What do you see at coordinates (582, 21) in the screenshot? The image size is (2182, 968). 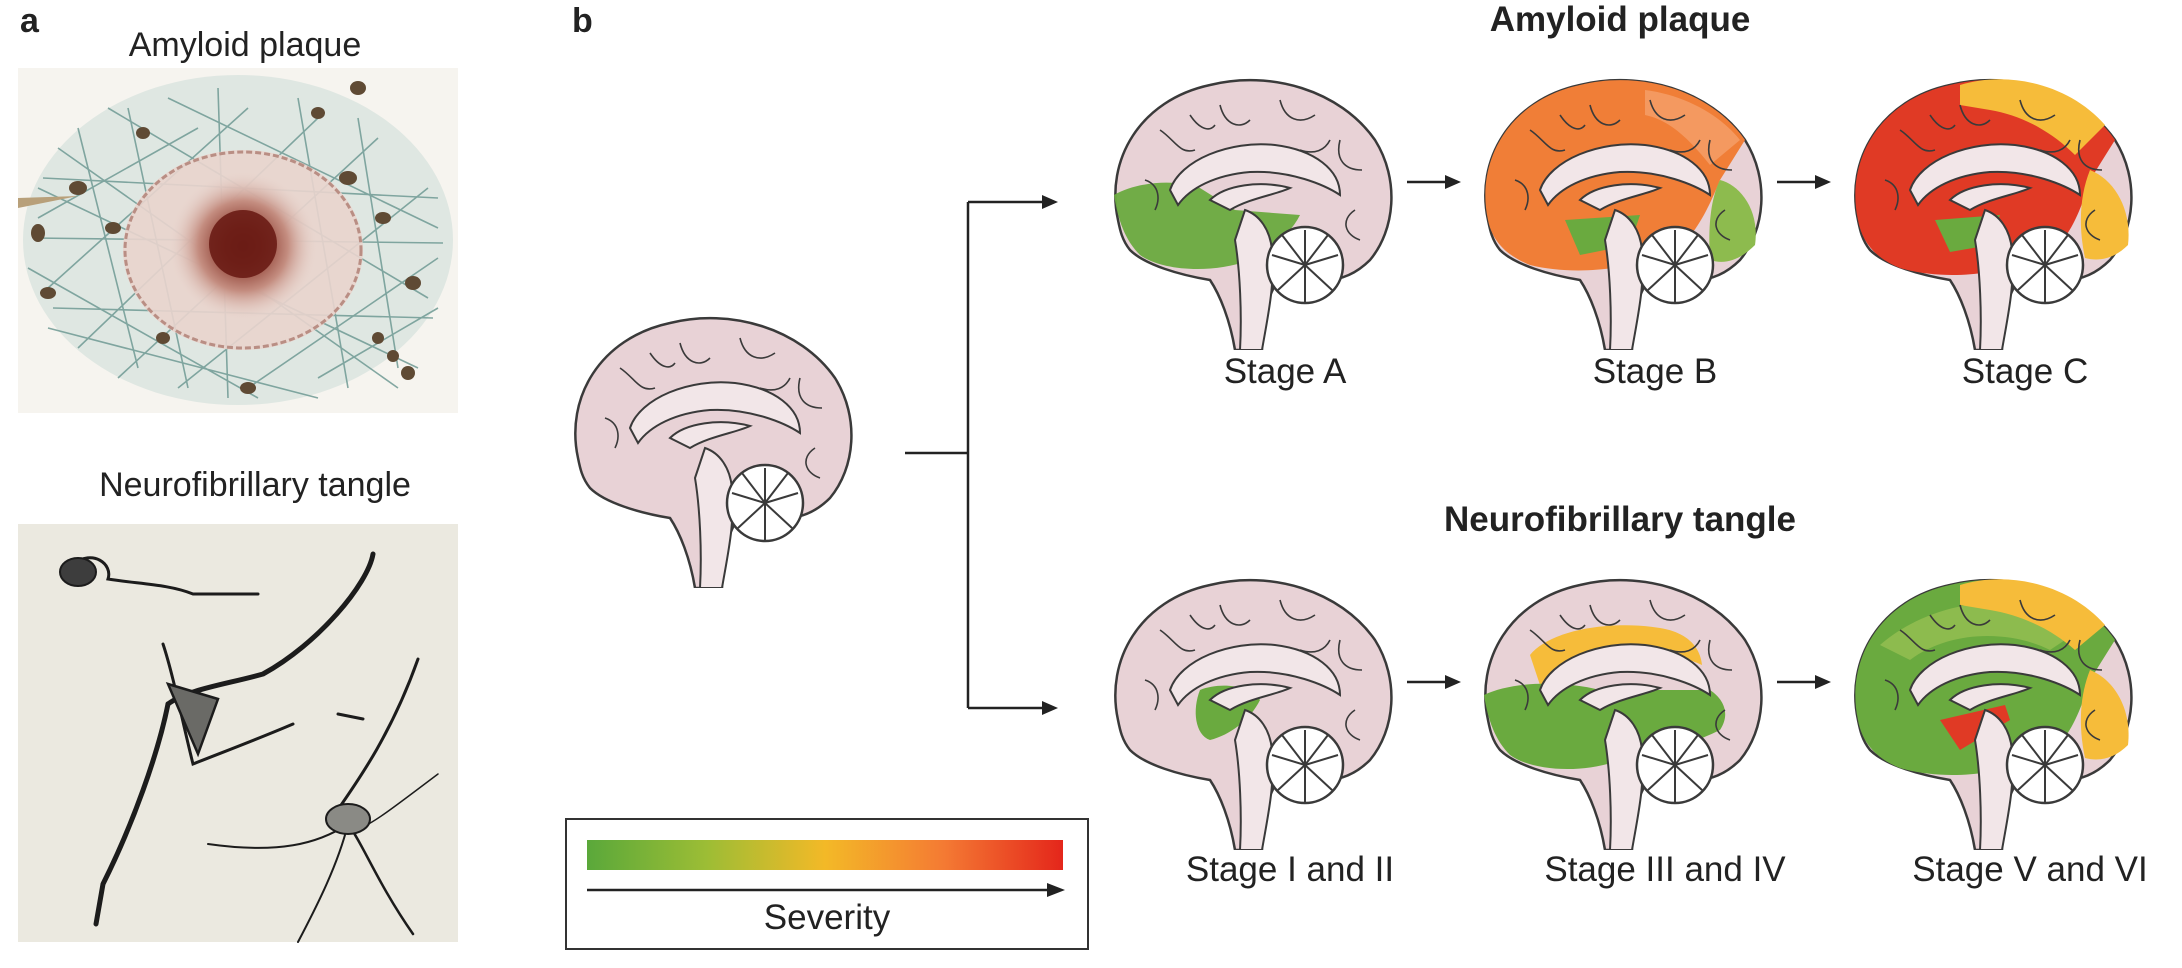 I see `panel-b-letter: b` at bounding box center [582, 21].